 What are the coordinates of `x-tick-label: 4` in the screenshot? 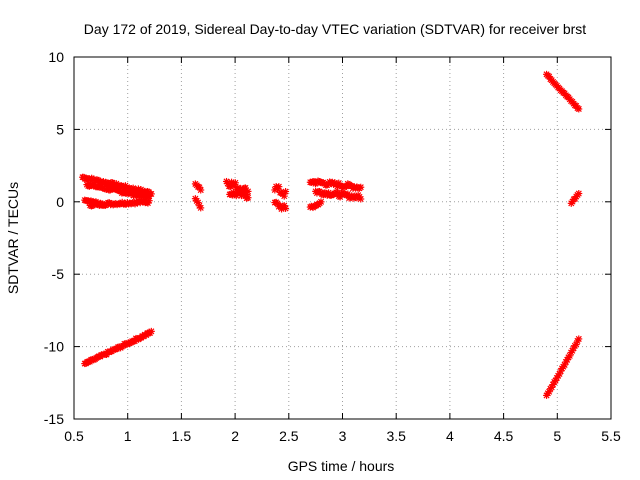 It's located at (450, 436).